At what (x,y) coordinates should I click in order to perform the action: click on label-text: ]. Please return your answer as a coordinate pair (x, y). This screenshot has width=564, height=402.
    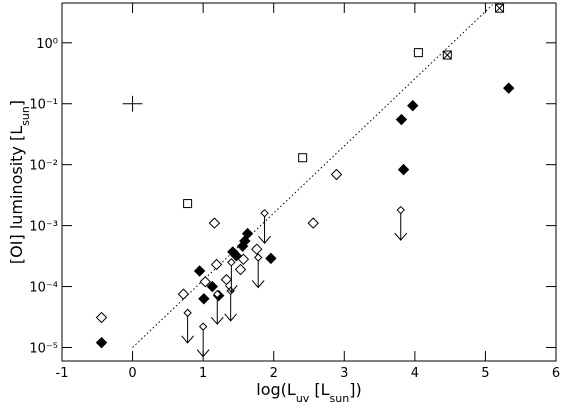
    Looking at the image, I should click on (16, 103).